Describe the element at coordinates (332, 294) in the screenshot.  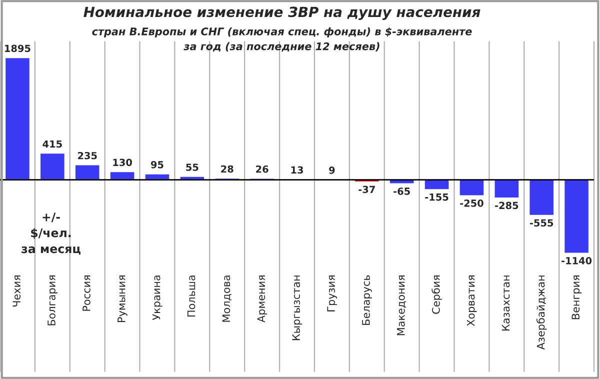
I see `x-tick-label: Грузия` at that location.